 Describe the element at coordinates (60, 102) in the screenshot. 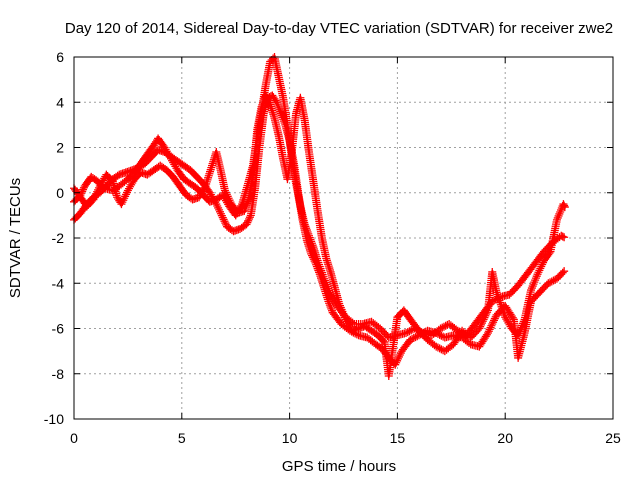

I see `y-tick-label: 4` at that location.